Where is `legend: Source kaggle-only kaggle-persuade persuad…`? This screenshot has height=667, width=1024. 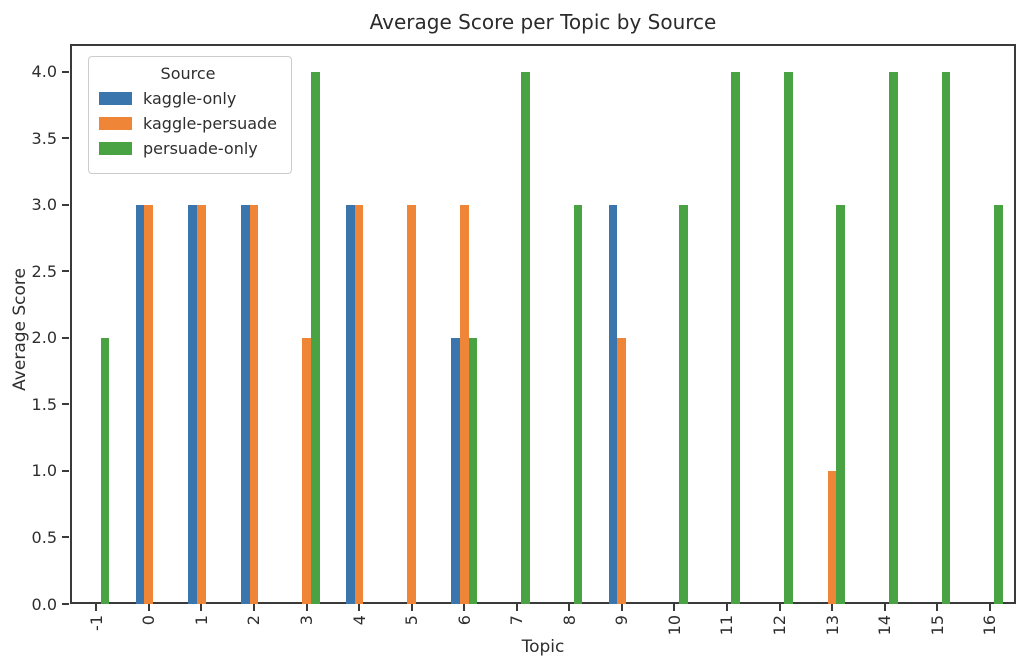 legend: Source kaggle-only kaggle-persuade persuad… is located at coordinates (190, 115).